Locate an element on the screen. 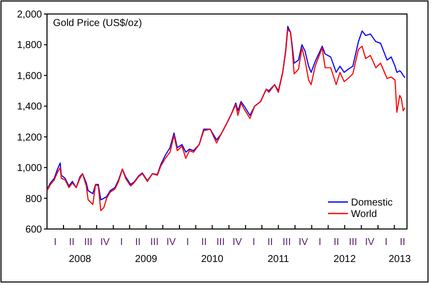 The image size is (431, 285). x-tick-label: 2009 is located at coordinates (146, 259).